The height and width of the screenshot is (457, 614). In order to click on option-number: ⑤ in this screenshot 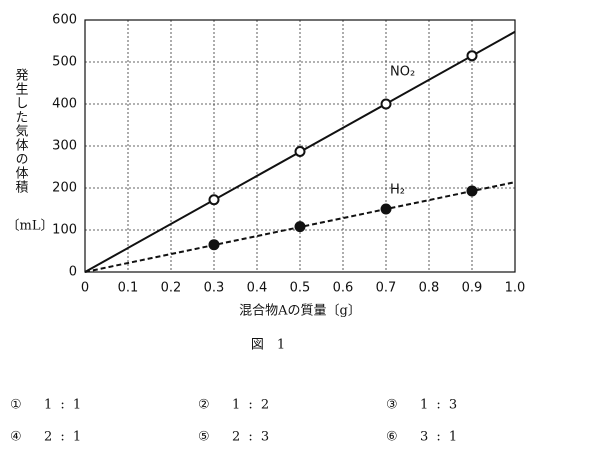, I will do `click(204, 437)`.